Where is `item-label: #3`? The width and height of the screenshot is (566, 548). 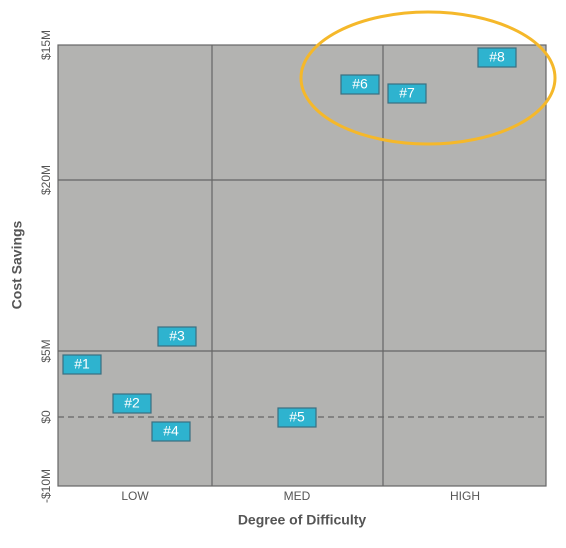
item-label: #3 is located at coordinates (177, 336).